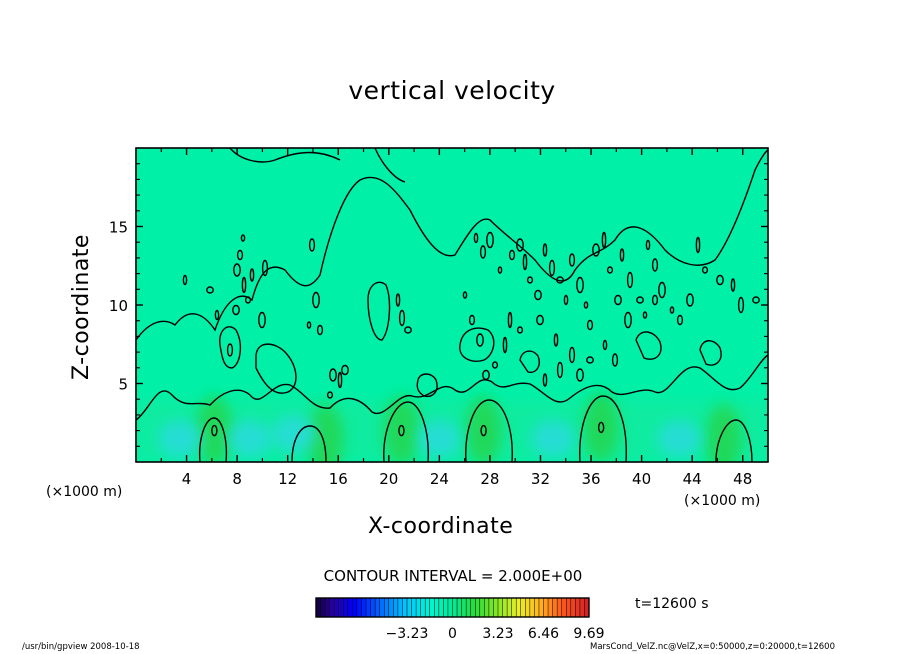  Describe the element at coordinates (641, 479) in the screenshot. I see `x-tick-label: 40` at that location.